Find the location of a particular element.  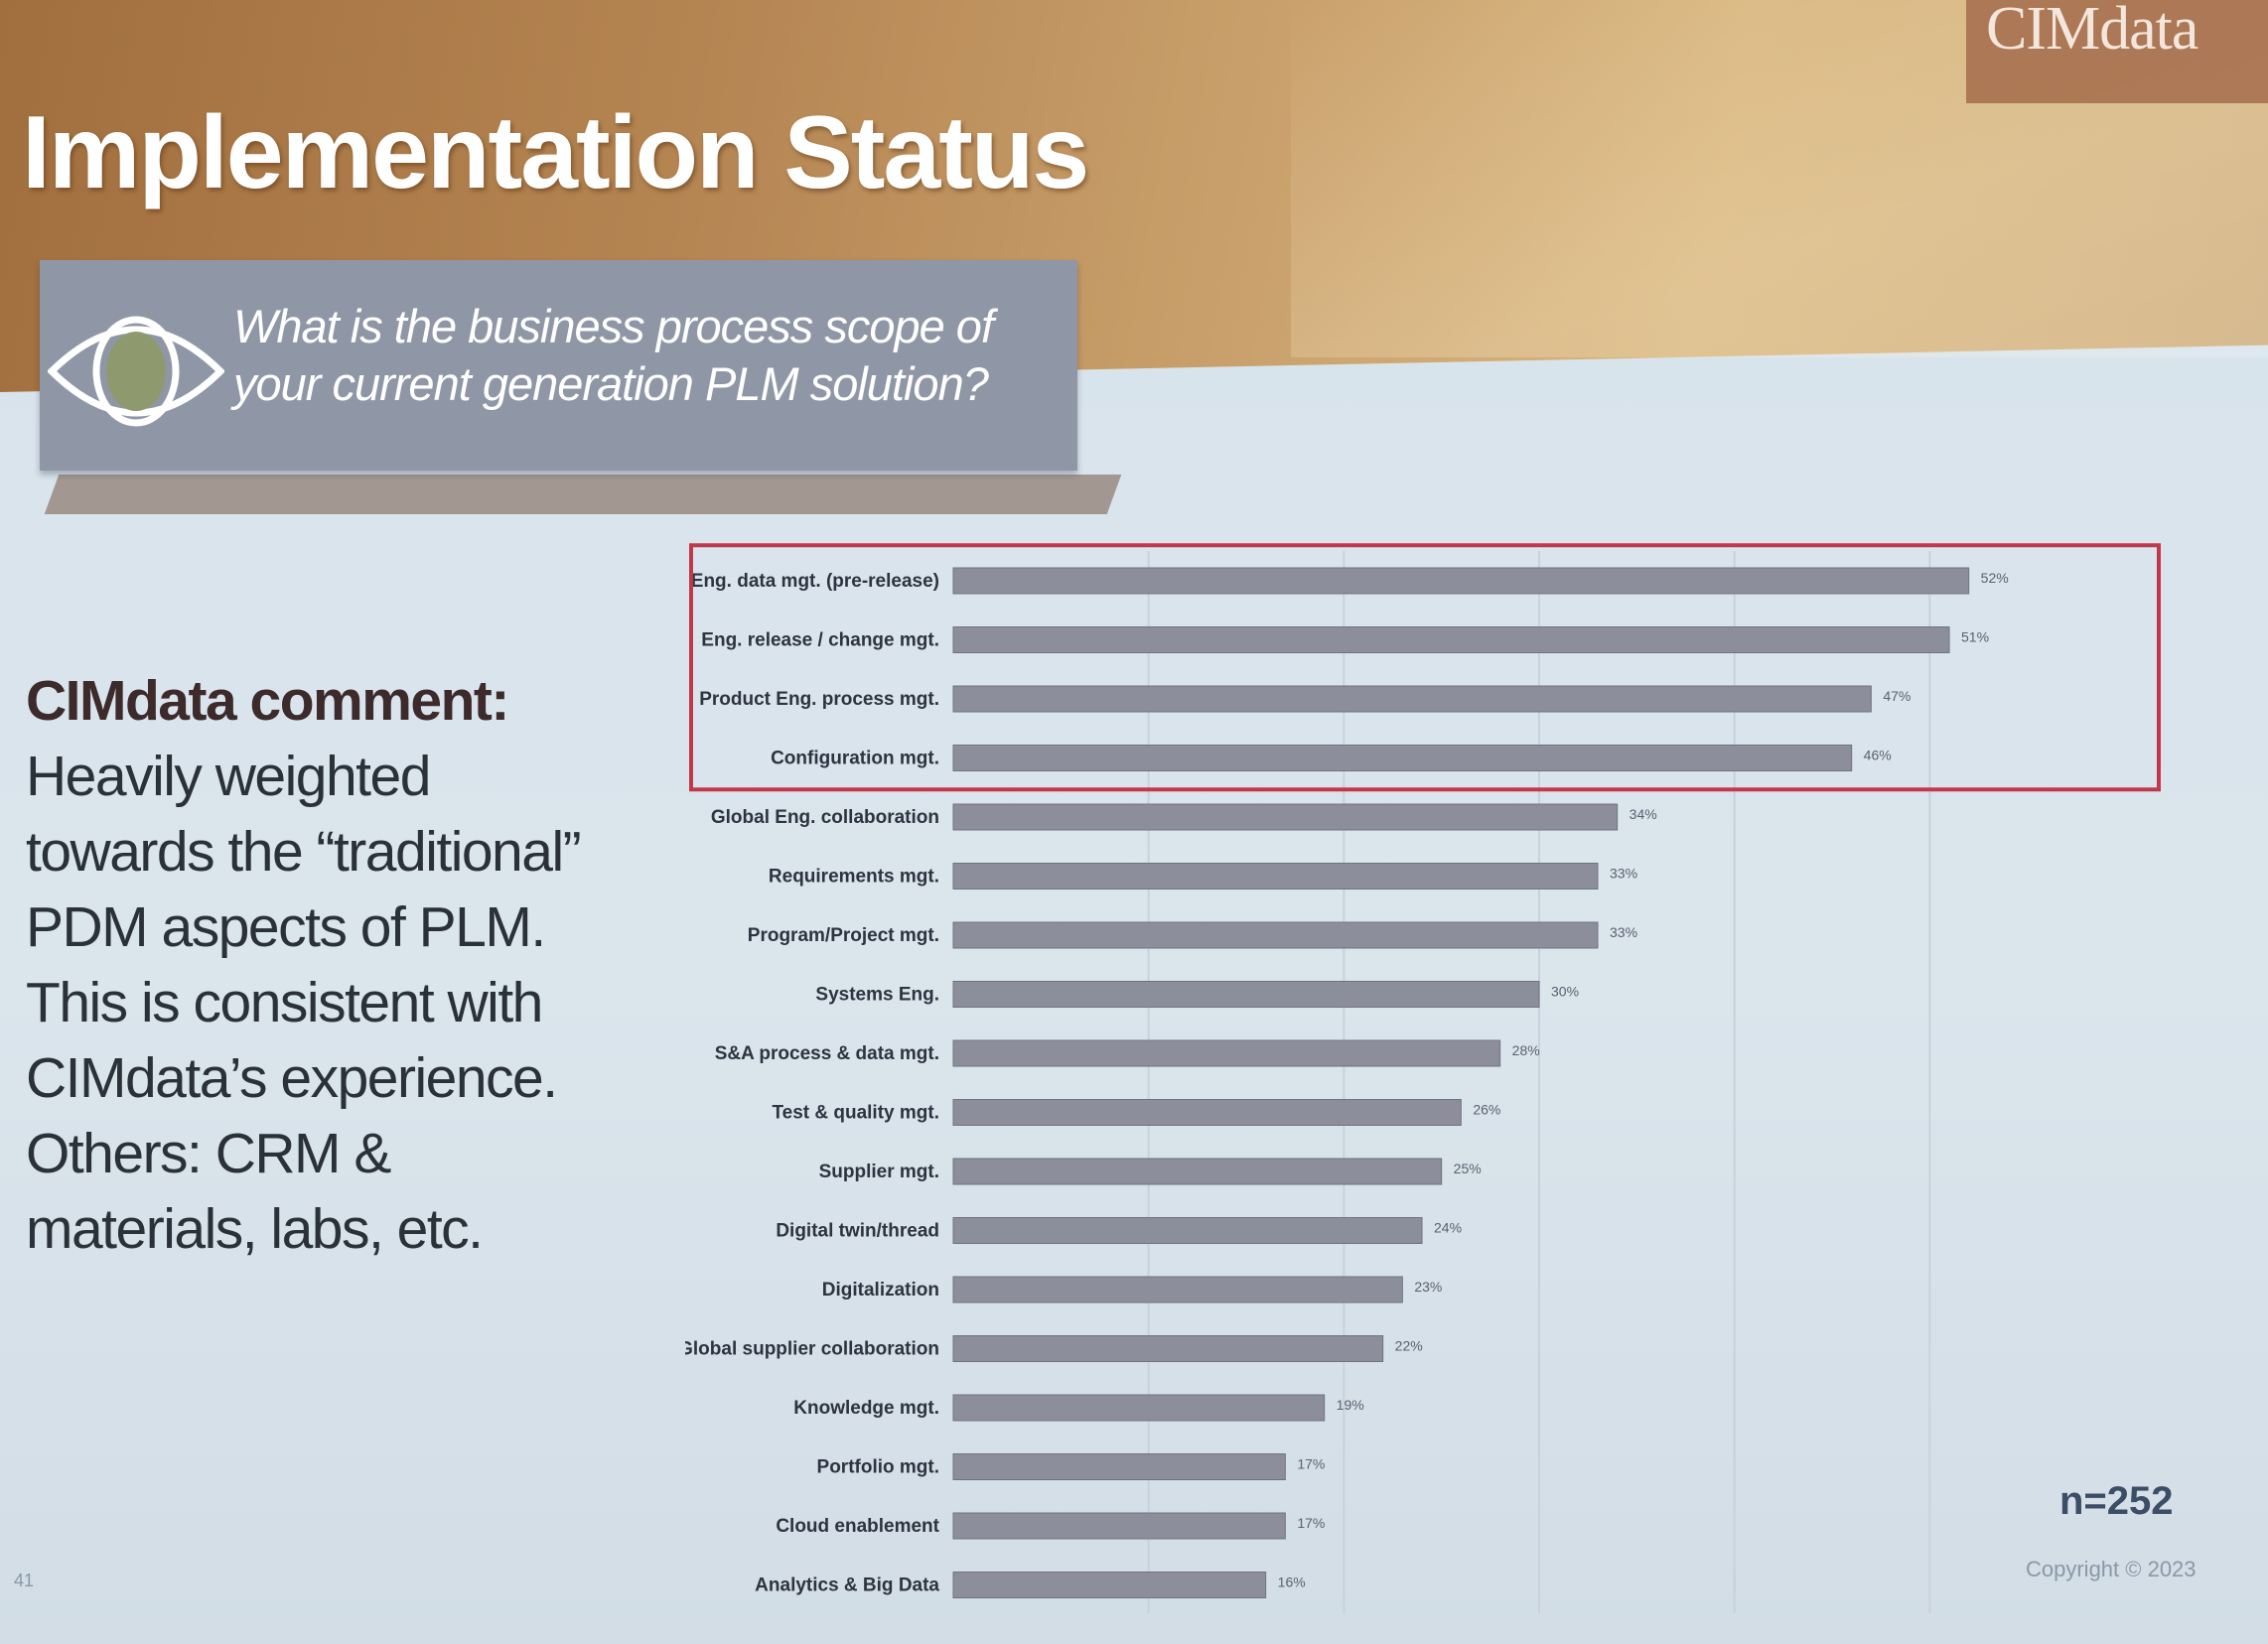

category-label: S&A process & data mgt. is located at coordinates (827, 1053).